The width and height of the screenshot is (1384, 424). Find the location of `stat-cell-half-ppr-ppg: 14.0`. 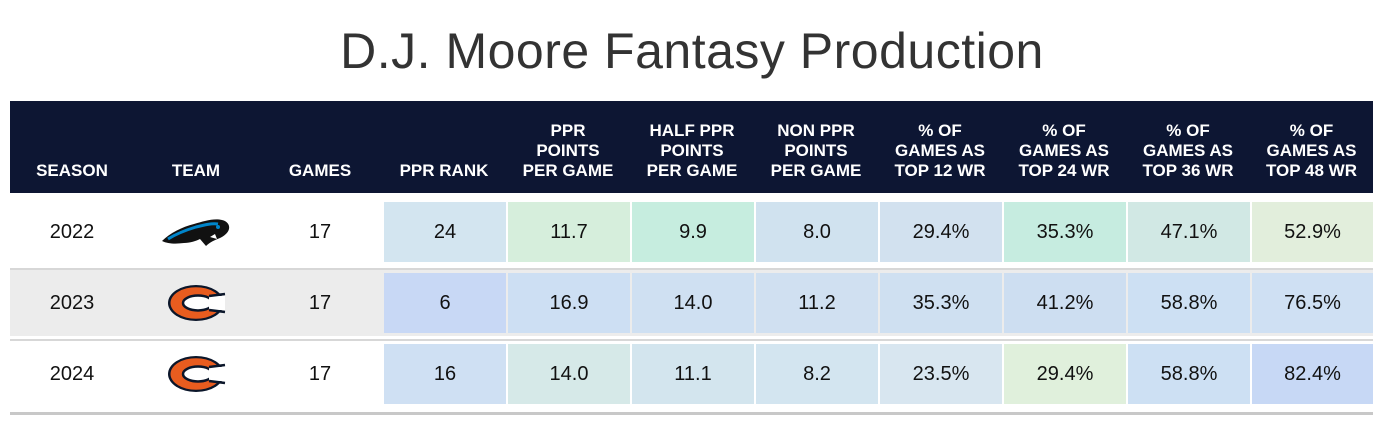

stat-cell-half-ppr-ppg: 14.0 is located at coordinates (693, 303).